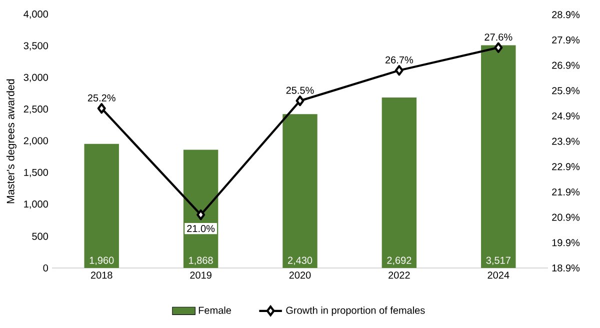 The image size is (600, 328). I want to click on data-label: 21.0%, so click(201, 228).